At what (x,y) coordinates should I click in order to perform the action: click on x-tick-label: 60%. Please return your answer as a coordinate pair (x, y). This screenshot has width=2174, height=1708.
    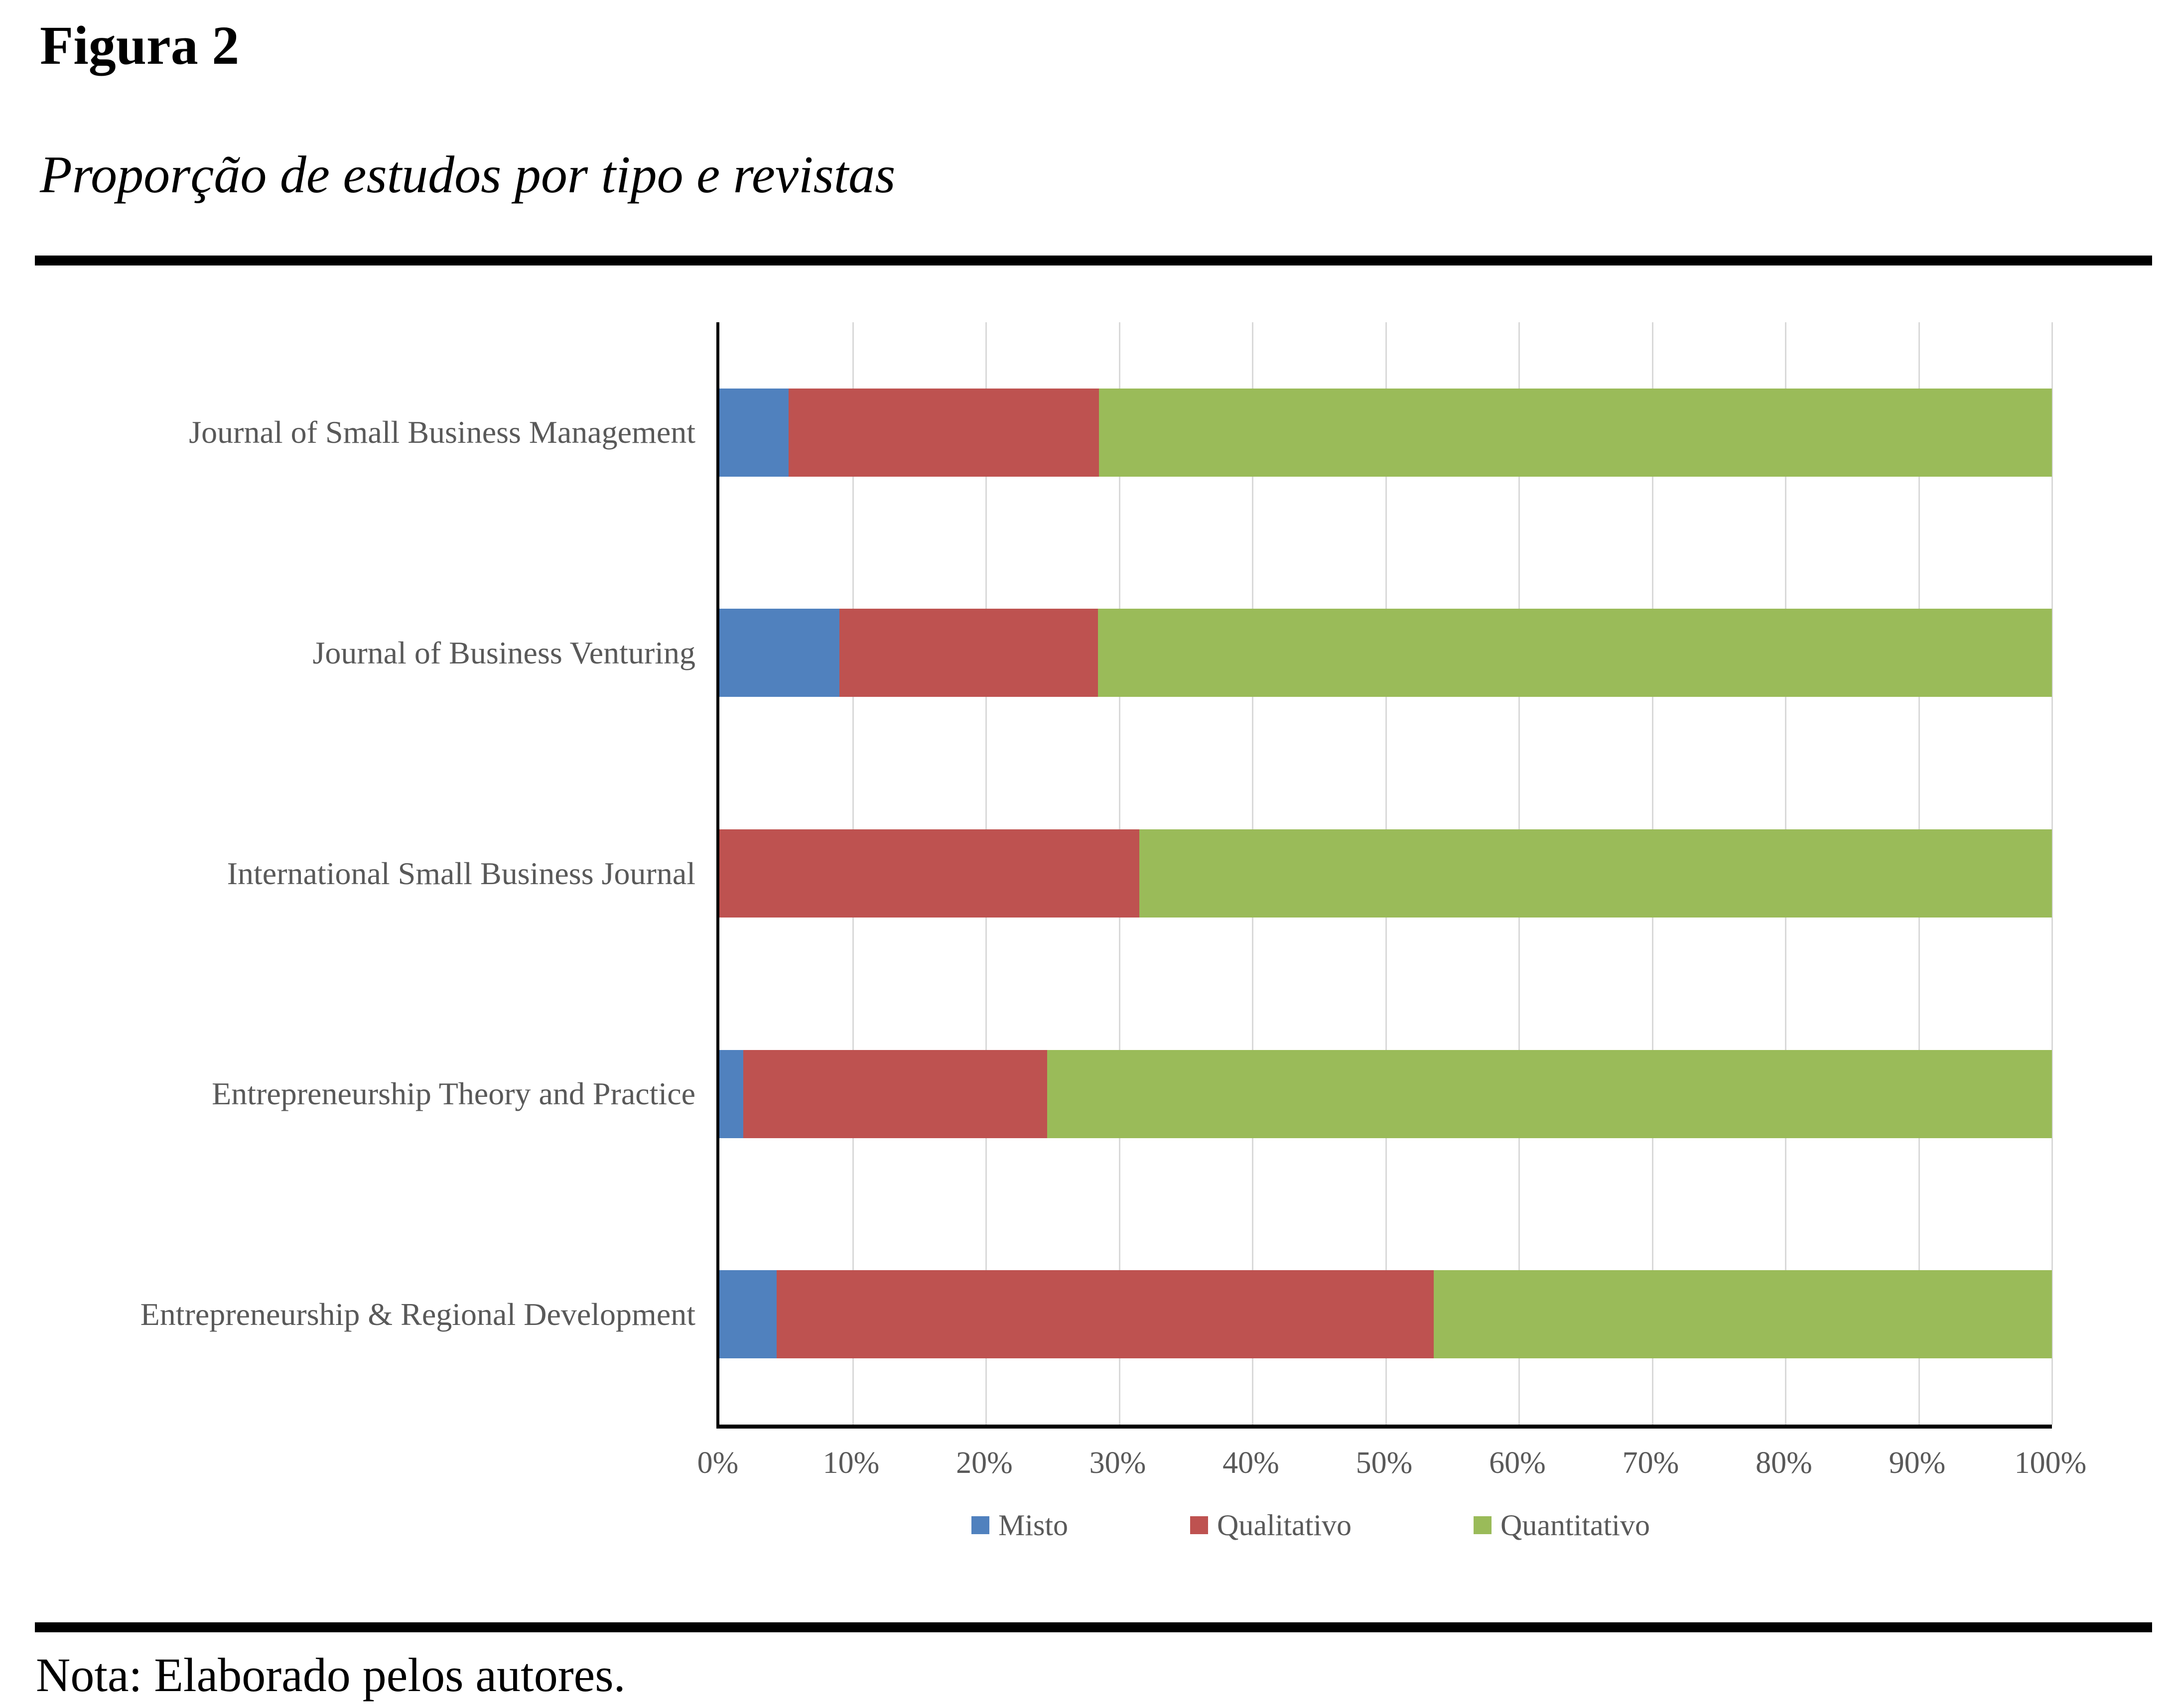
    Looking at the image, I should click on (1517, 1463).